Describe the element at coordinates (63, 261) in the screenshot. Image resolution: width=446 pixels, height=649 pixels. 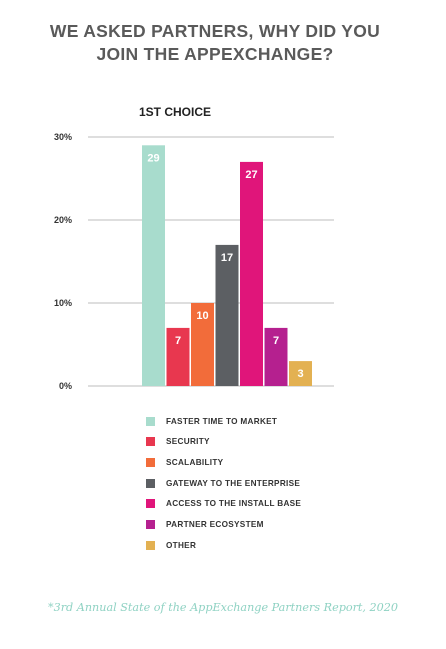
I see `y-axis-ticks: 0% 10% 20% 30%` at that location.